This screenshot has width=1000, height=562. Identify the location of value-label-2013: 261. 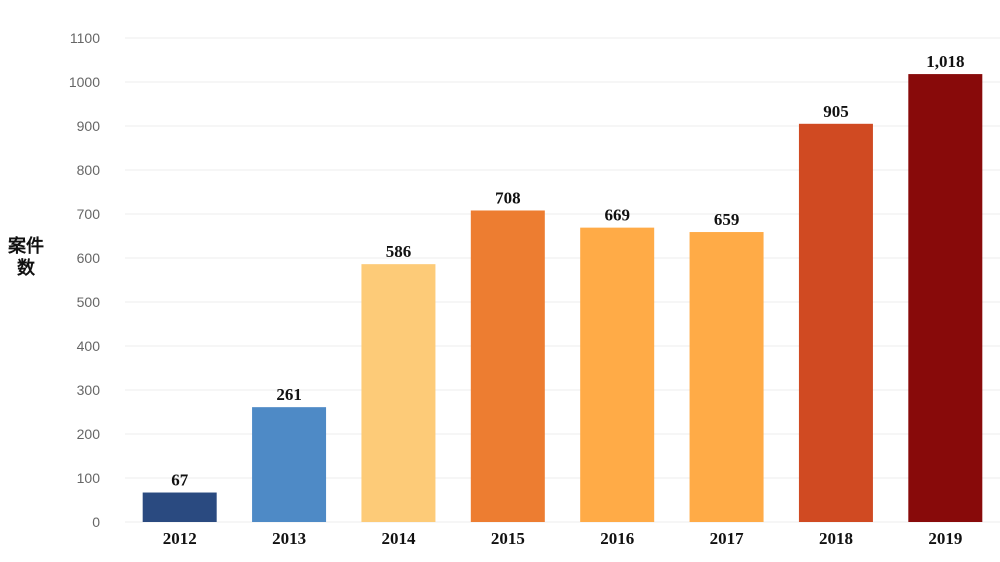
(289, 394).